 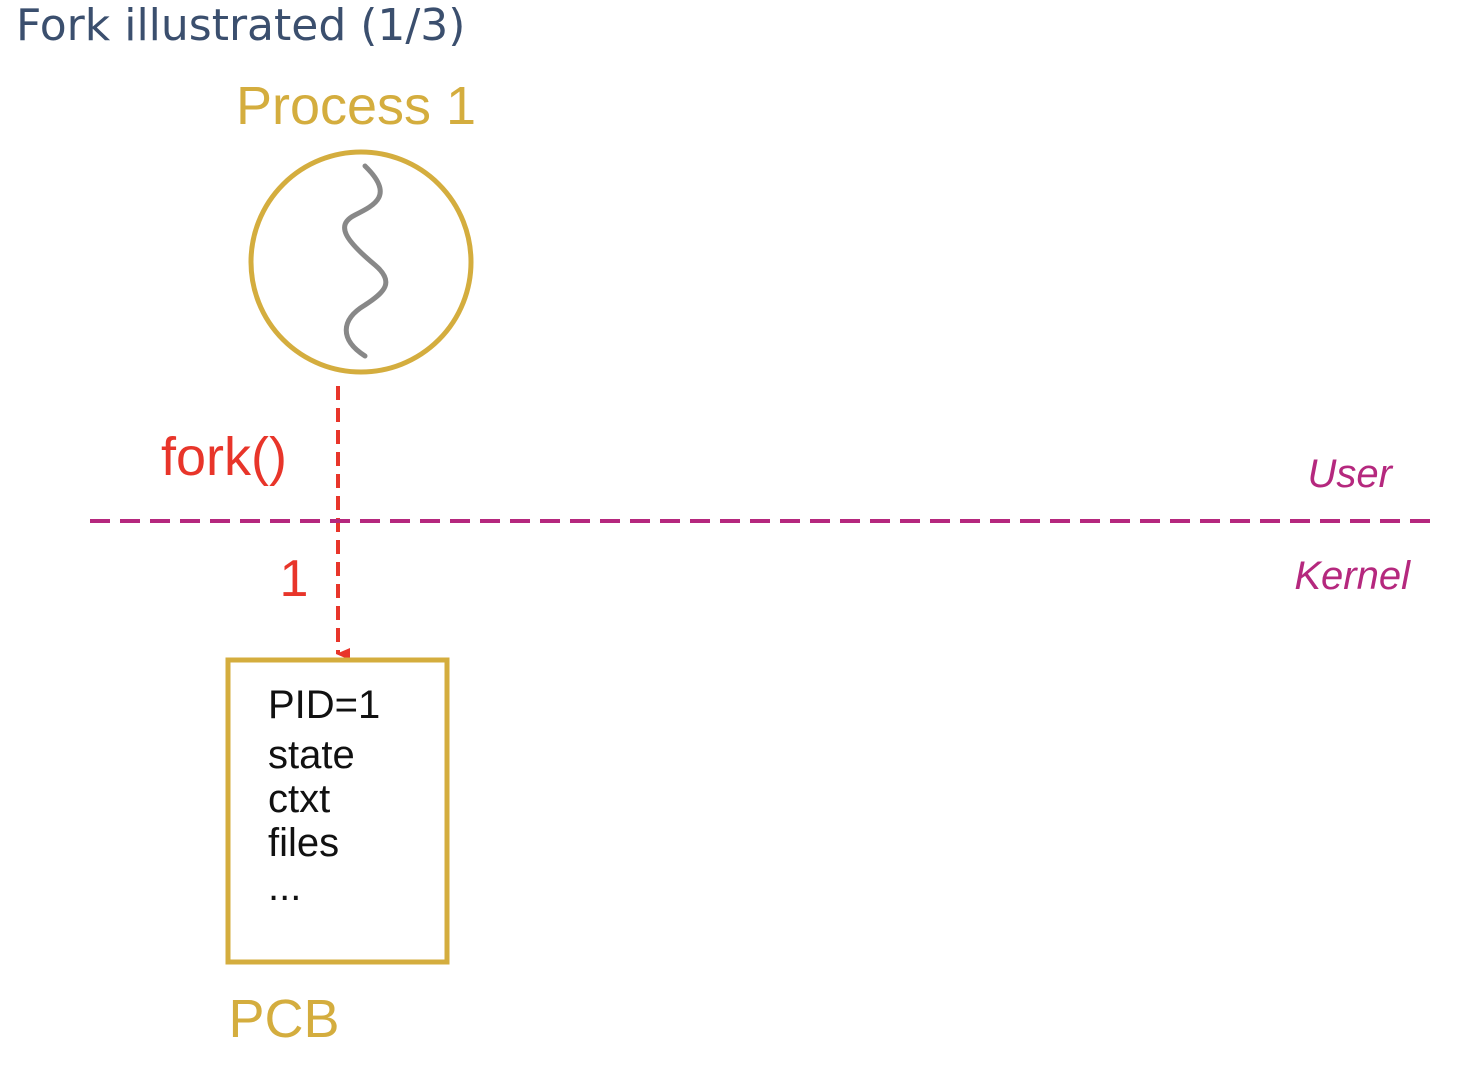 I want to click on user-label: User, so click(x=1351, y=474).